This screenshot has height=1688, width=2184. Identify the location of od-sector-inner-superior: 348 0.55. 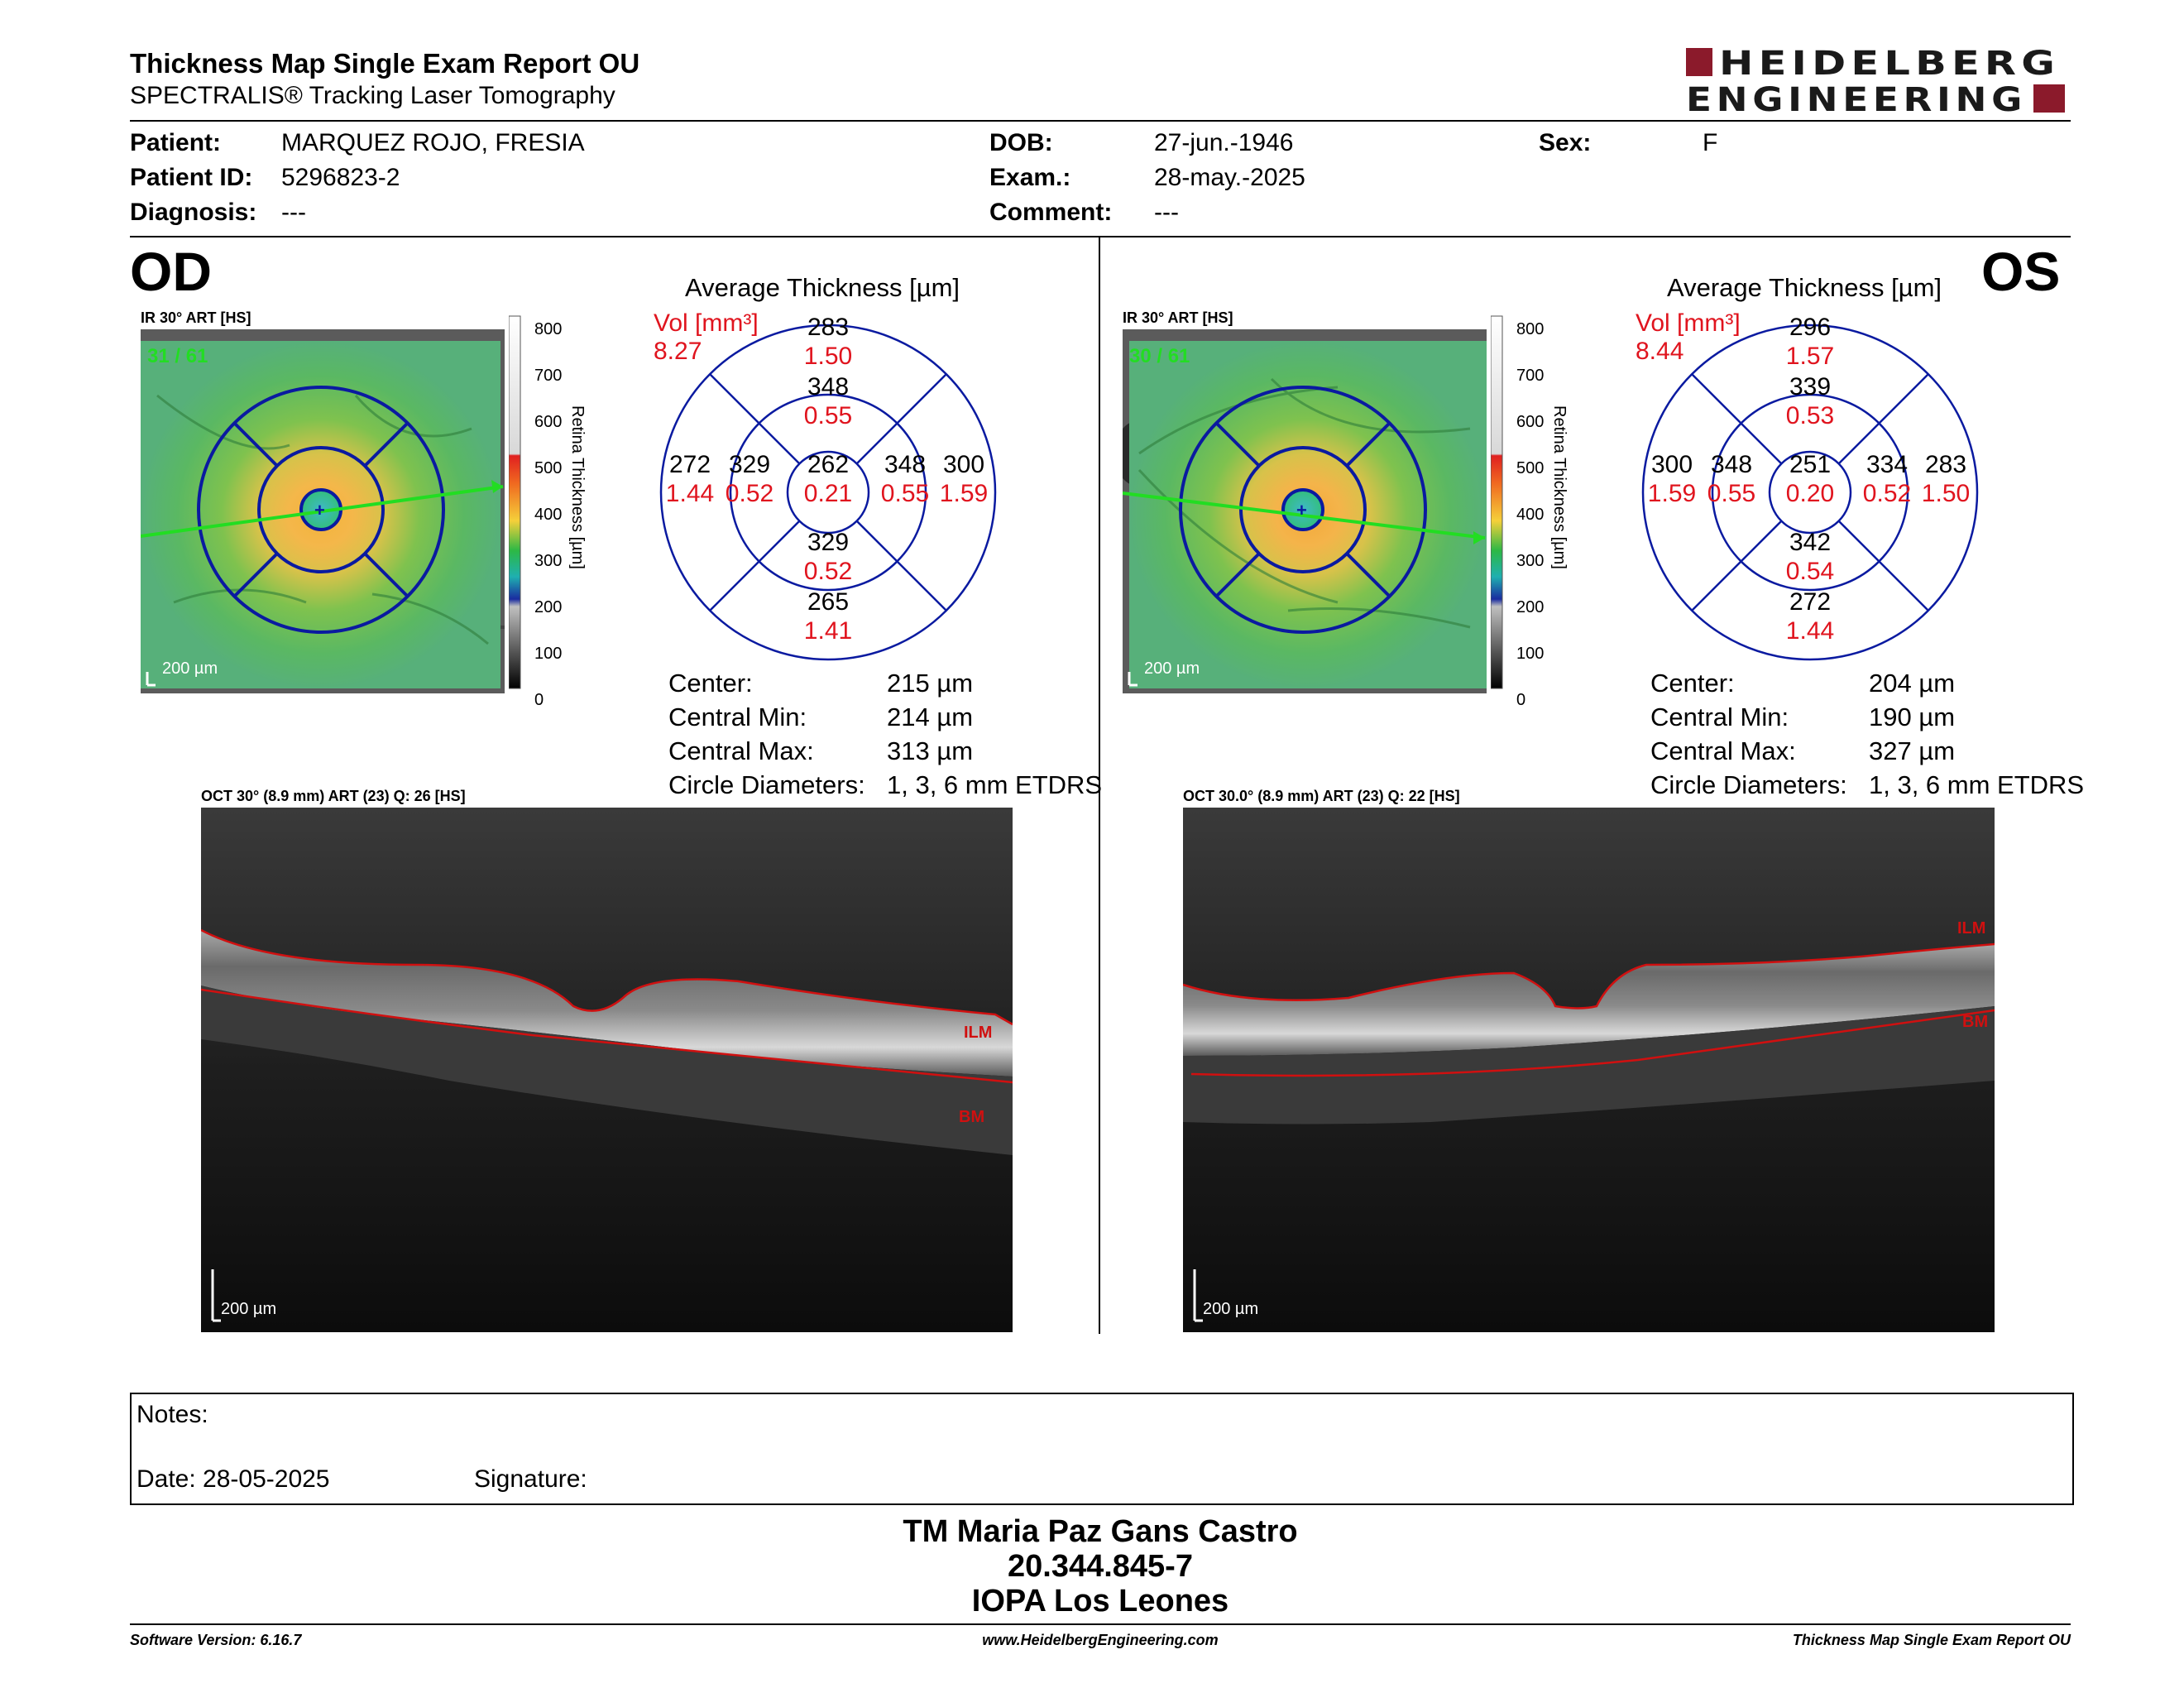
(828, 401).